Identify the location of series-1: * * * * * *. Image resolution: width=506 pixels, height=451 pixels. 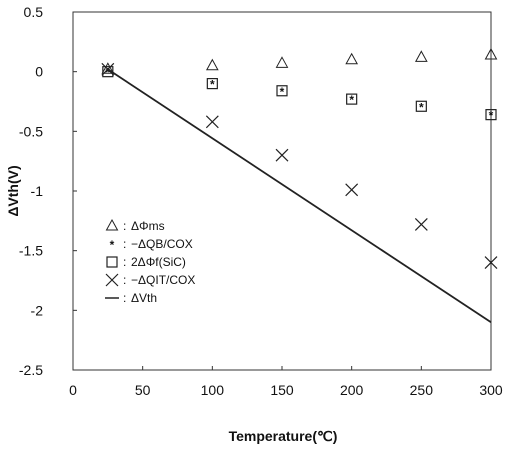
(299, 94).